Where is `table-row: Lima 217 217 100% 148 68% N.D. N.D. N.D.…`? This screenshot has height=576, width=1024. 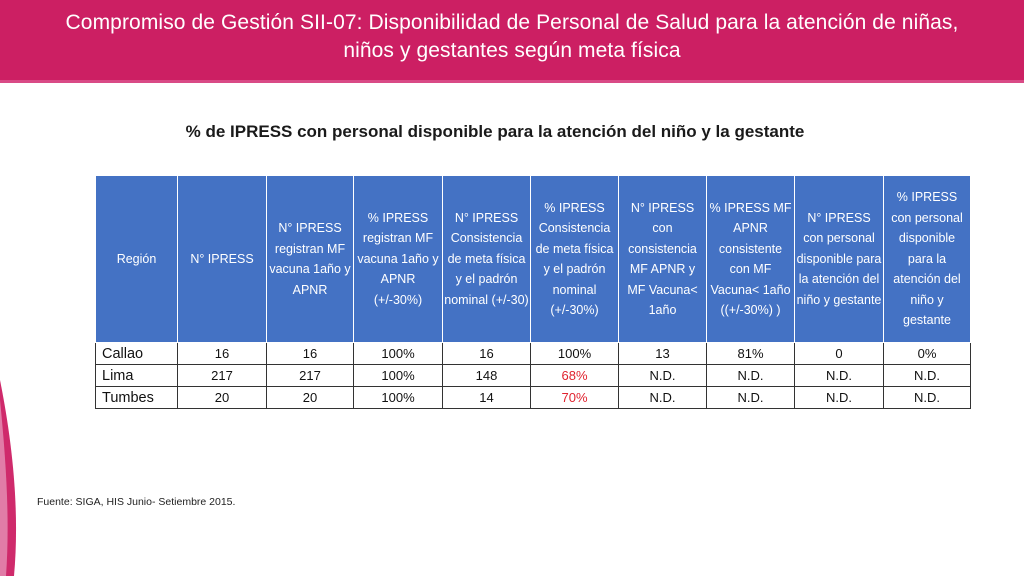
table-row: Lima 217 217 100% 148 68% N.D. N.D. N.D.… is located at coordinates (533, 375).